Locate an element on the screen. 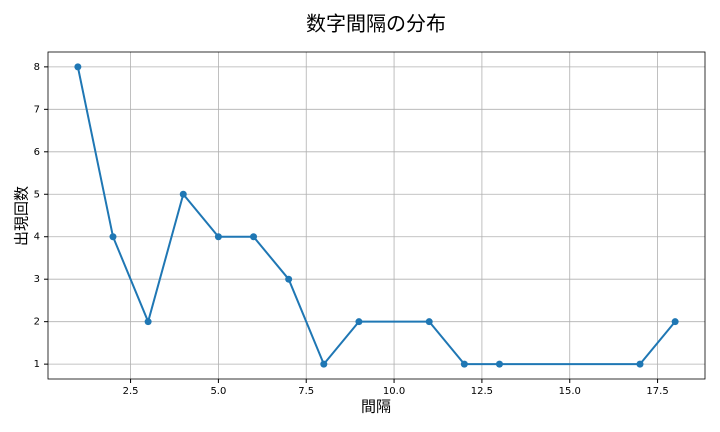 This screenshot has height=432, width=720. x-tick-label: 7.5 is located at coordinates (306, 391).